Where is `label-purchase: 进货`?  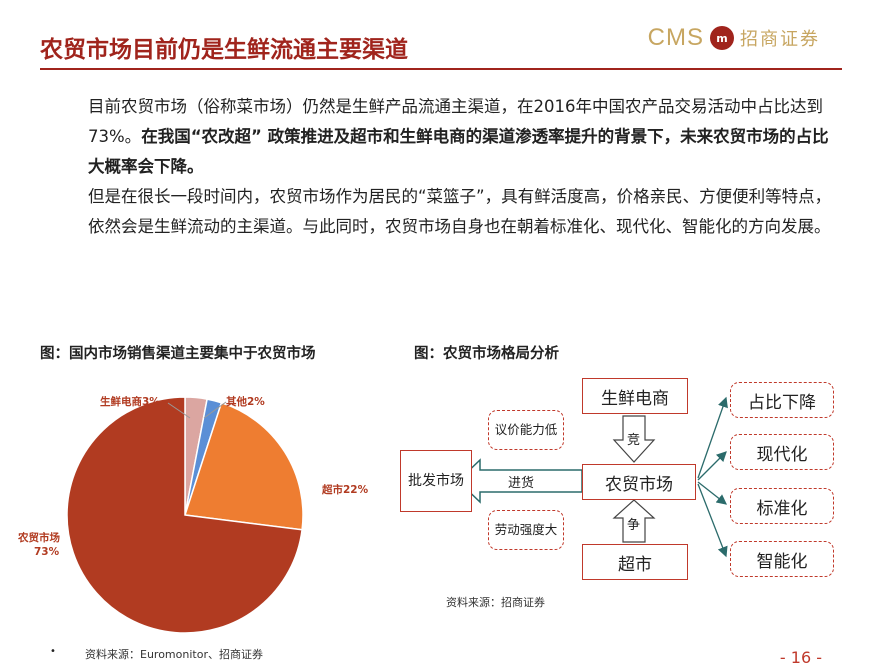
label-purchase: 进货 is located at coordinates (521, 483).